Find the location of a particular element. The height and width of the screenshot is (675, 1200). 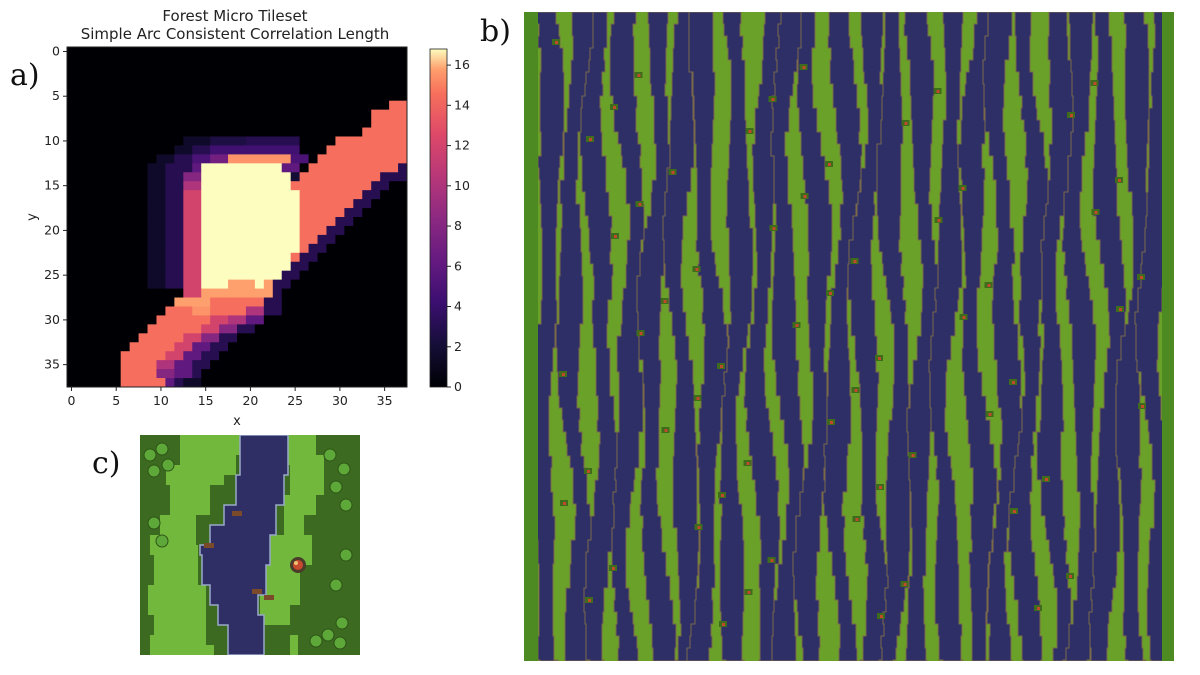

panel-label-c: c) is located at coordinates (106, 463).